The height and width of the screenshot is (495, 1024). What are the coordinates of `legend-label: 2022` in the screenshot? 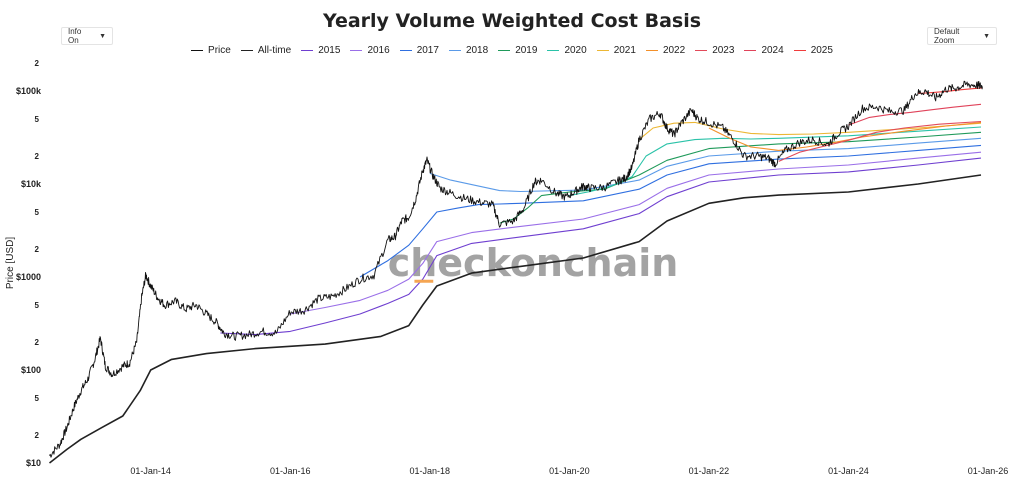 It's located at (674, 50).